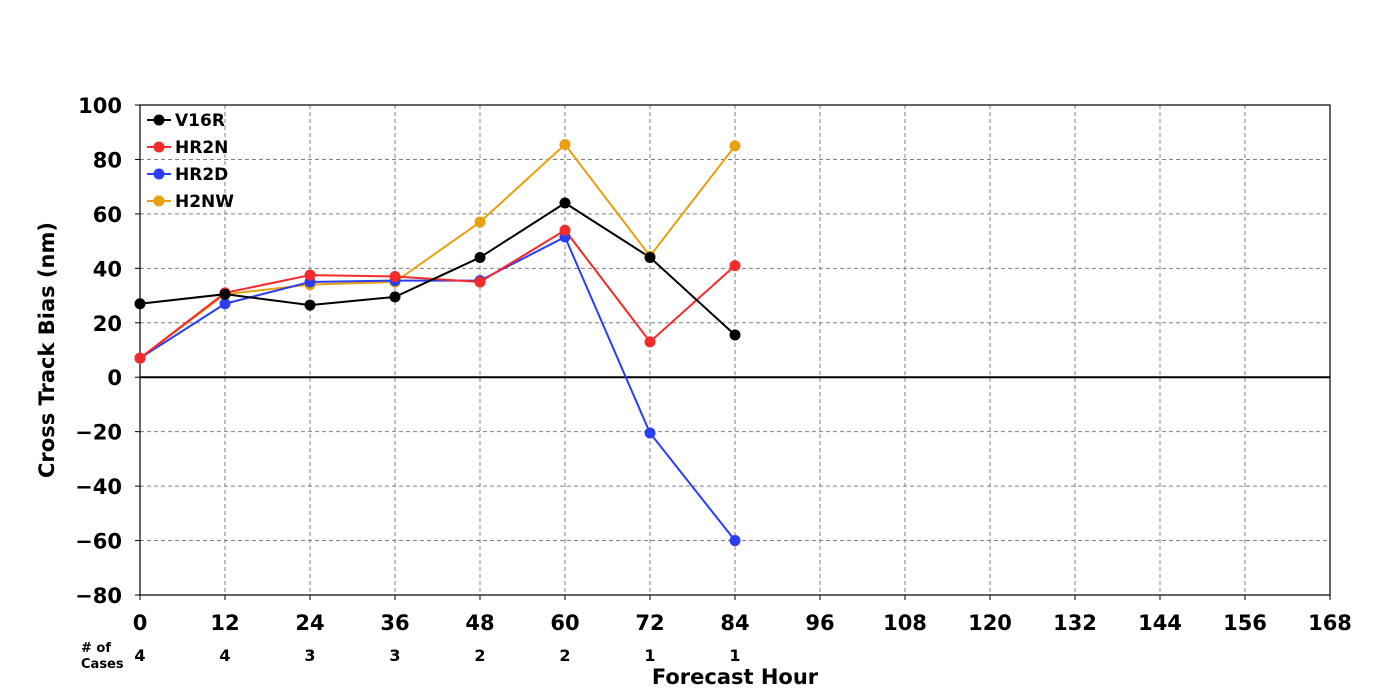 The image size is (1400, 700). What do you see at coordinates (96, 648) in the screenshot?
I see `cases-label-line1: # of` at bounding box center [96, 648].